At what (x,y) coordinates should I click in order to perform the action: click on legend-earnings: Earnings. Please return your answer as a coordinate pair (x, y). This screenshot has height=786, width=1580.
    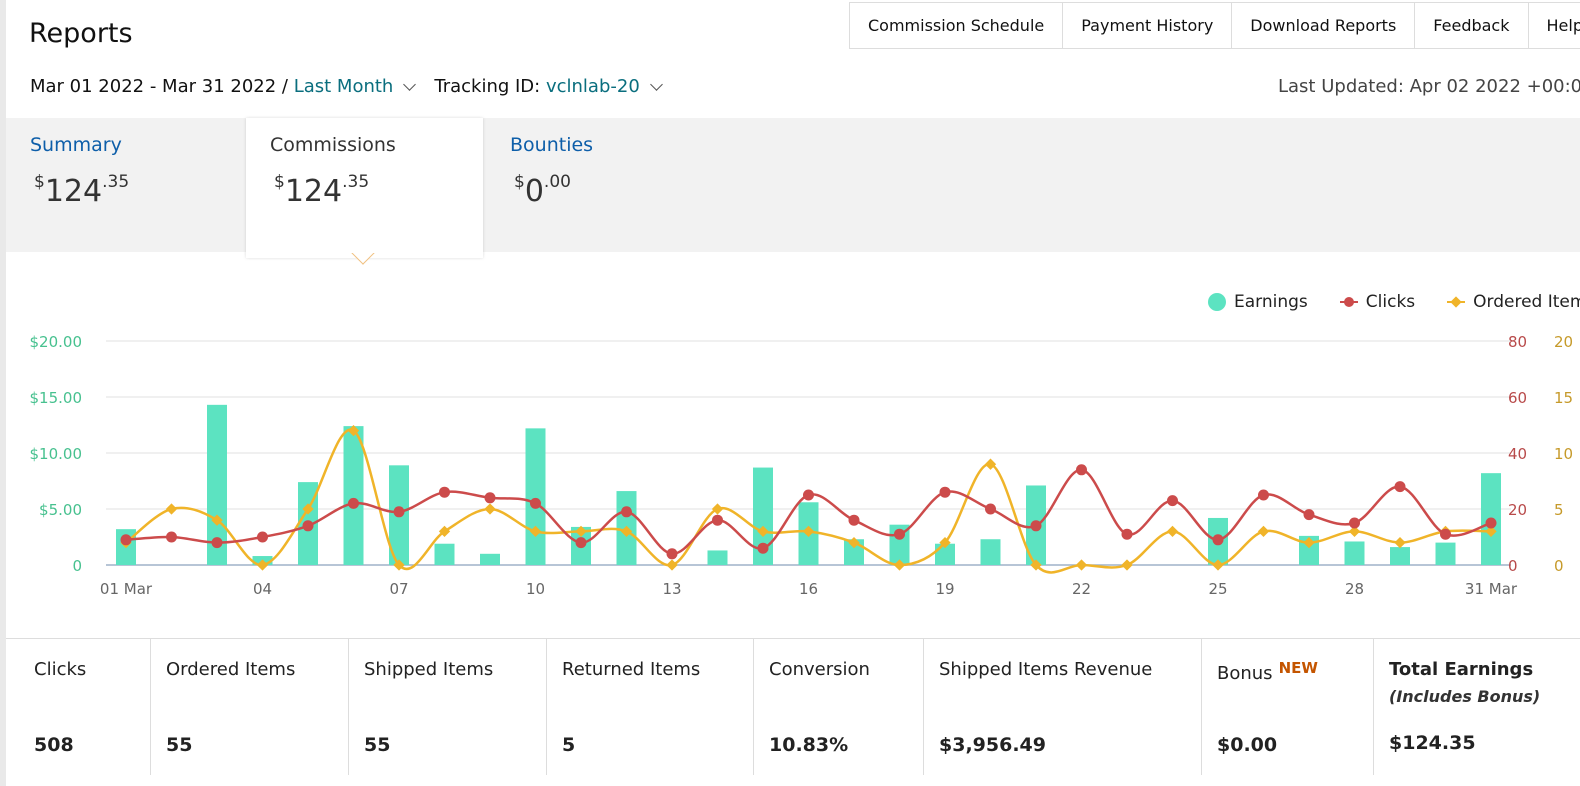
    Looking at the image, I should click on (1258, 302).